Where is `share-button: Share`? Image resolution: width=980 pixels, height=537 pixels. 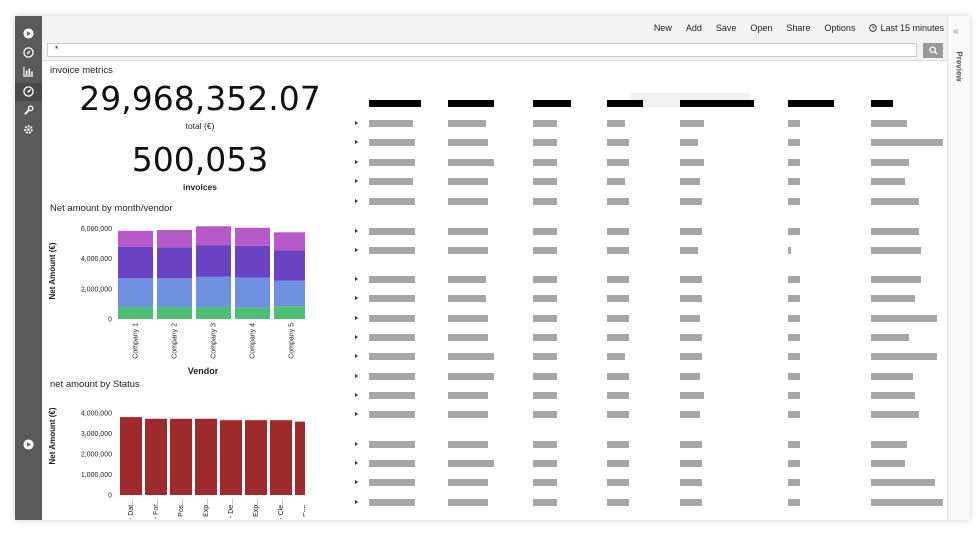 share-button: Share is located at coordinates (798, 28).